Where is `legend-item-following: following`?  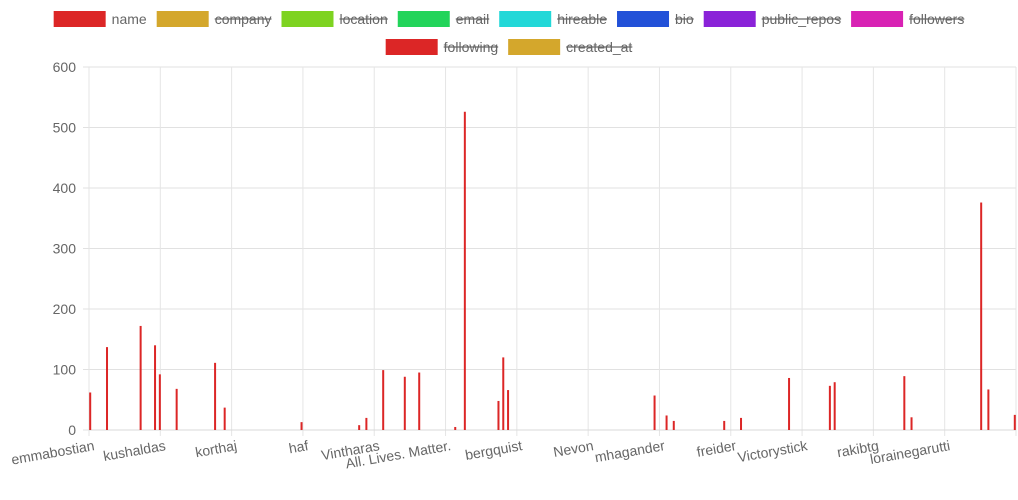 legend-item-following: following is located at coordinates (441, 47).